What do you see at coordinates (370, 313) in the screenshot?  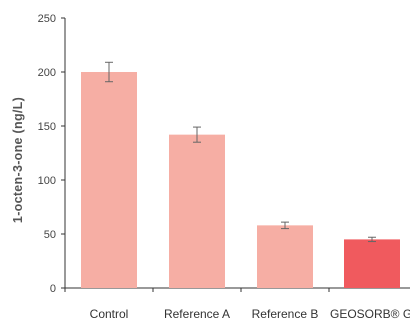 I see `x-category-label: GEOSORB® GI` at bounding box center [370, 313].